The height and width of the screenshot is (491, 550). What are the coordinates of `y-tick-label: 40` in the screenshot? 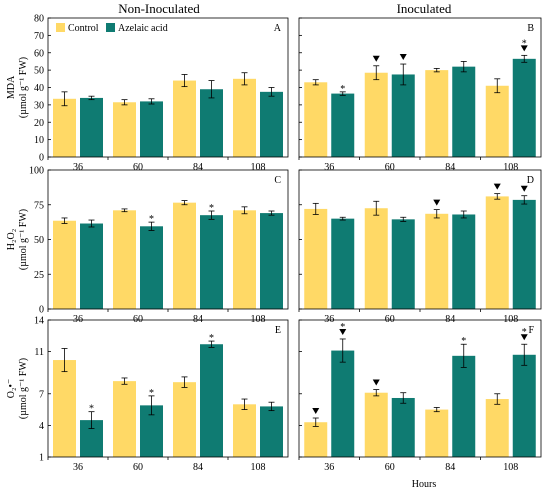 It's located at (39, 88).